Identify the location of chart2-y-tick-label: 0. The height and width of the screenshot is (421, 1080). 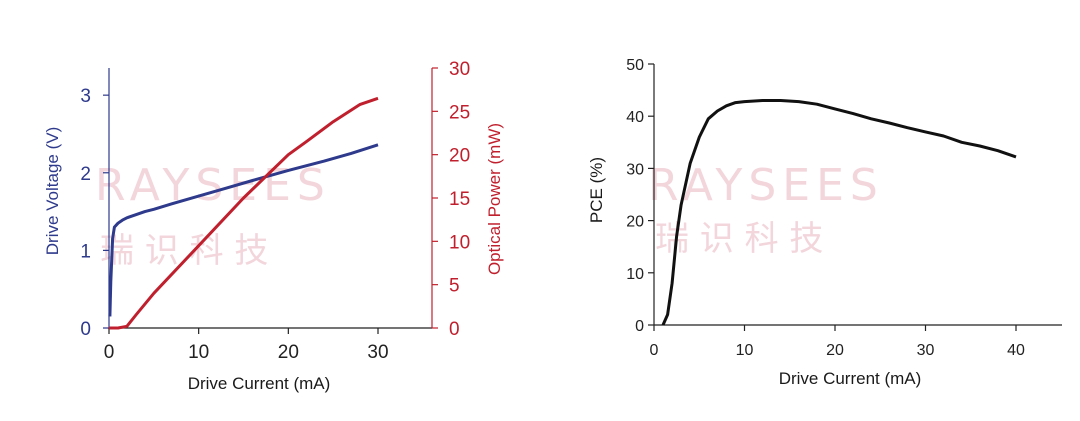
(639, 326).